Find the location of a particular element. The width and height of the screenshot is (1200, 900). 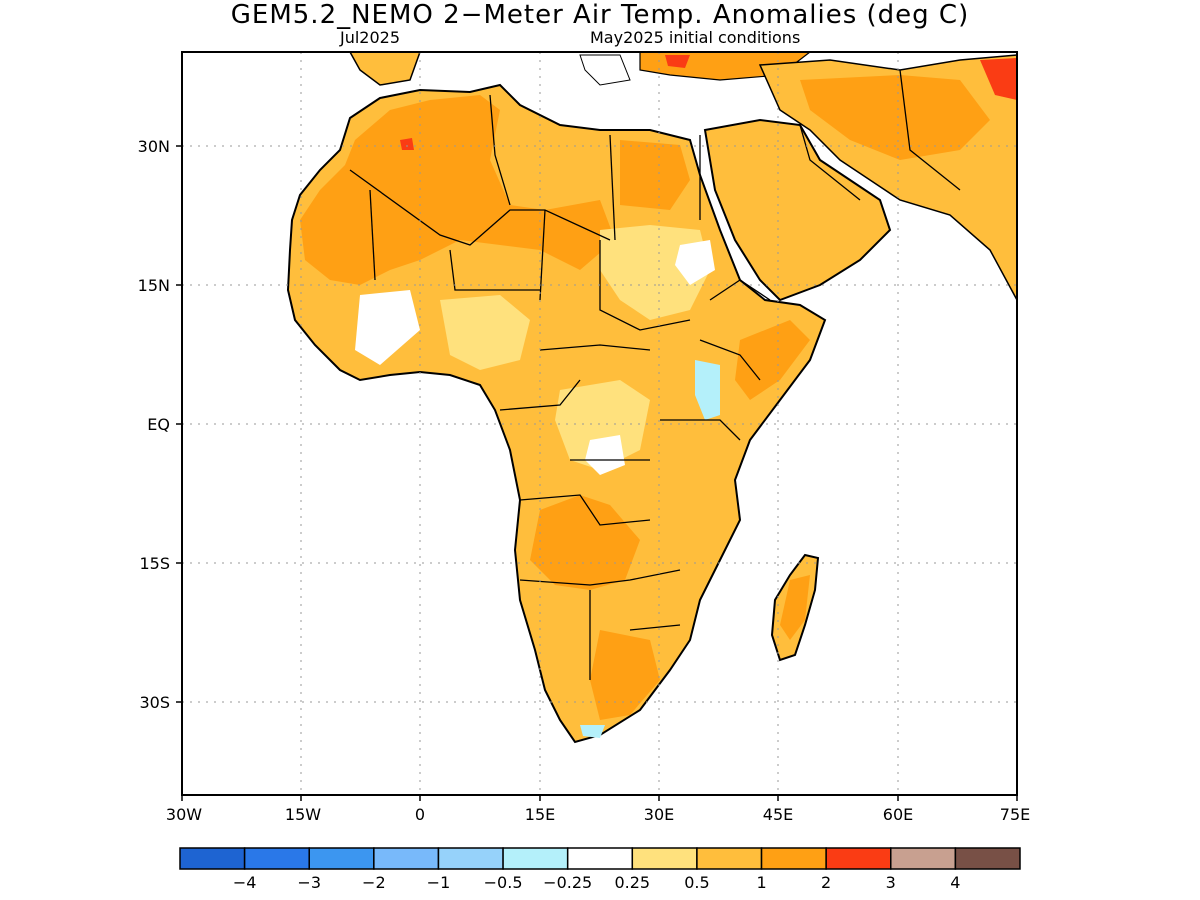

lon-label: 15E is located at coordinates (540, 814).